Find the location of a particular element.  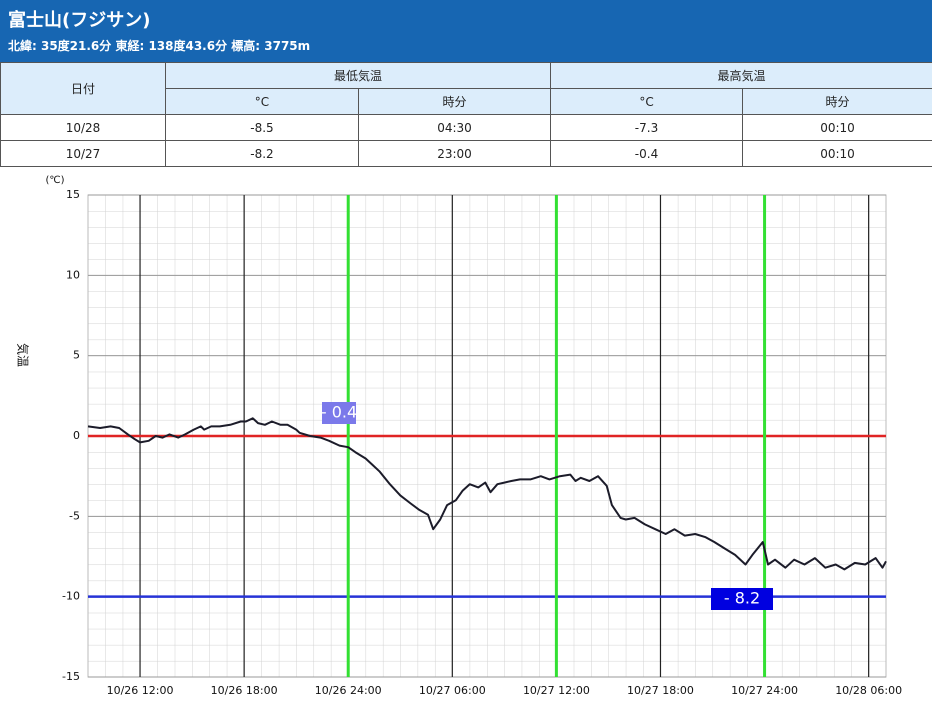

x-tick-label: 10/27 24:00 is located at coordinates (764, 690).